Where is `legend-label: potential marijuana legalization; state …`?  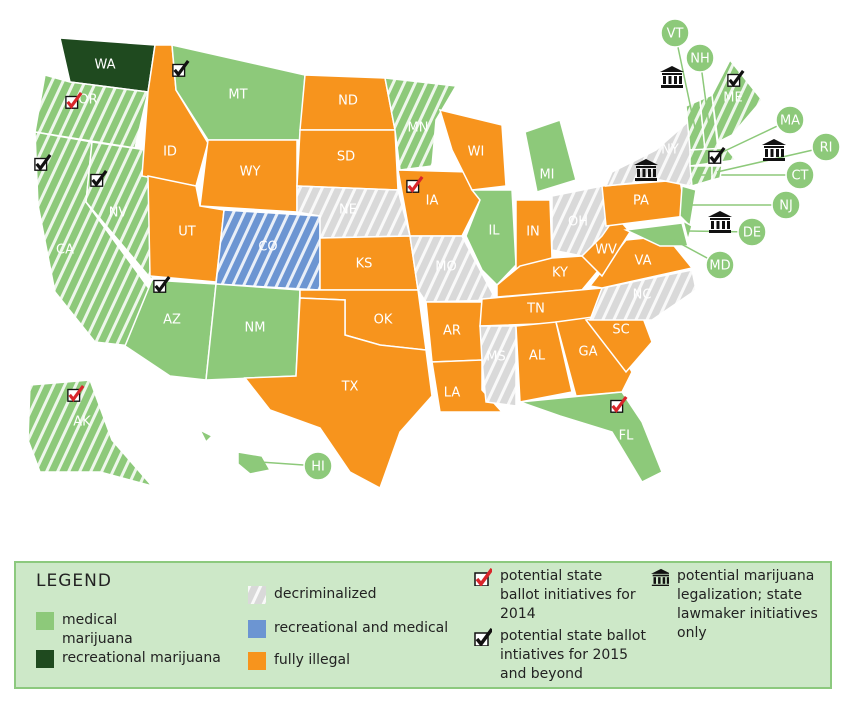 legend-label: potential marijuana legalization; state … is located at coordinates (747, 604).